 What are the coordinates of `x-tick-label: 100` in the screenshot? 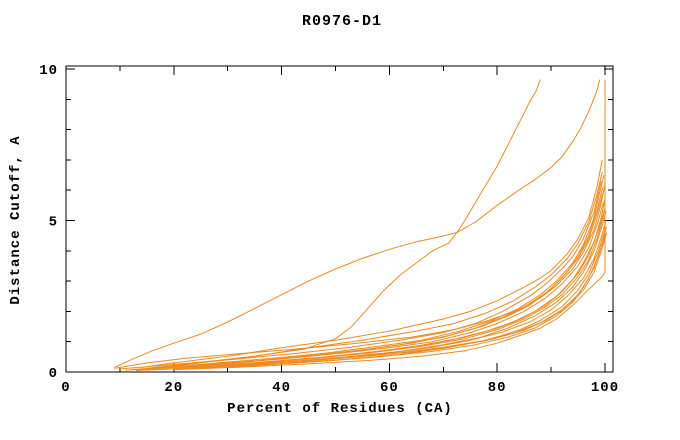 It's located at (605, 388).